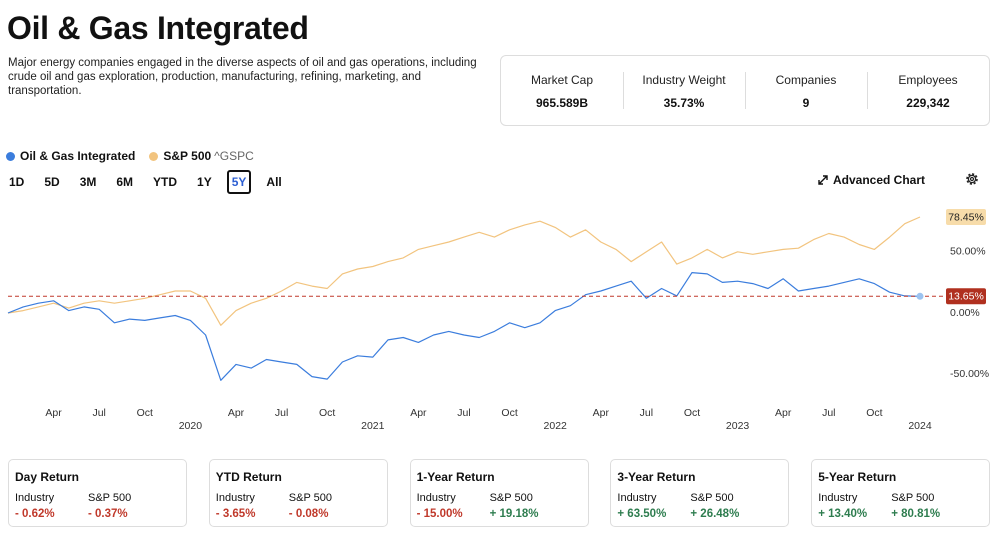  I want to click on industry-return: - 0.62%, so click(35, 514).